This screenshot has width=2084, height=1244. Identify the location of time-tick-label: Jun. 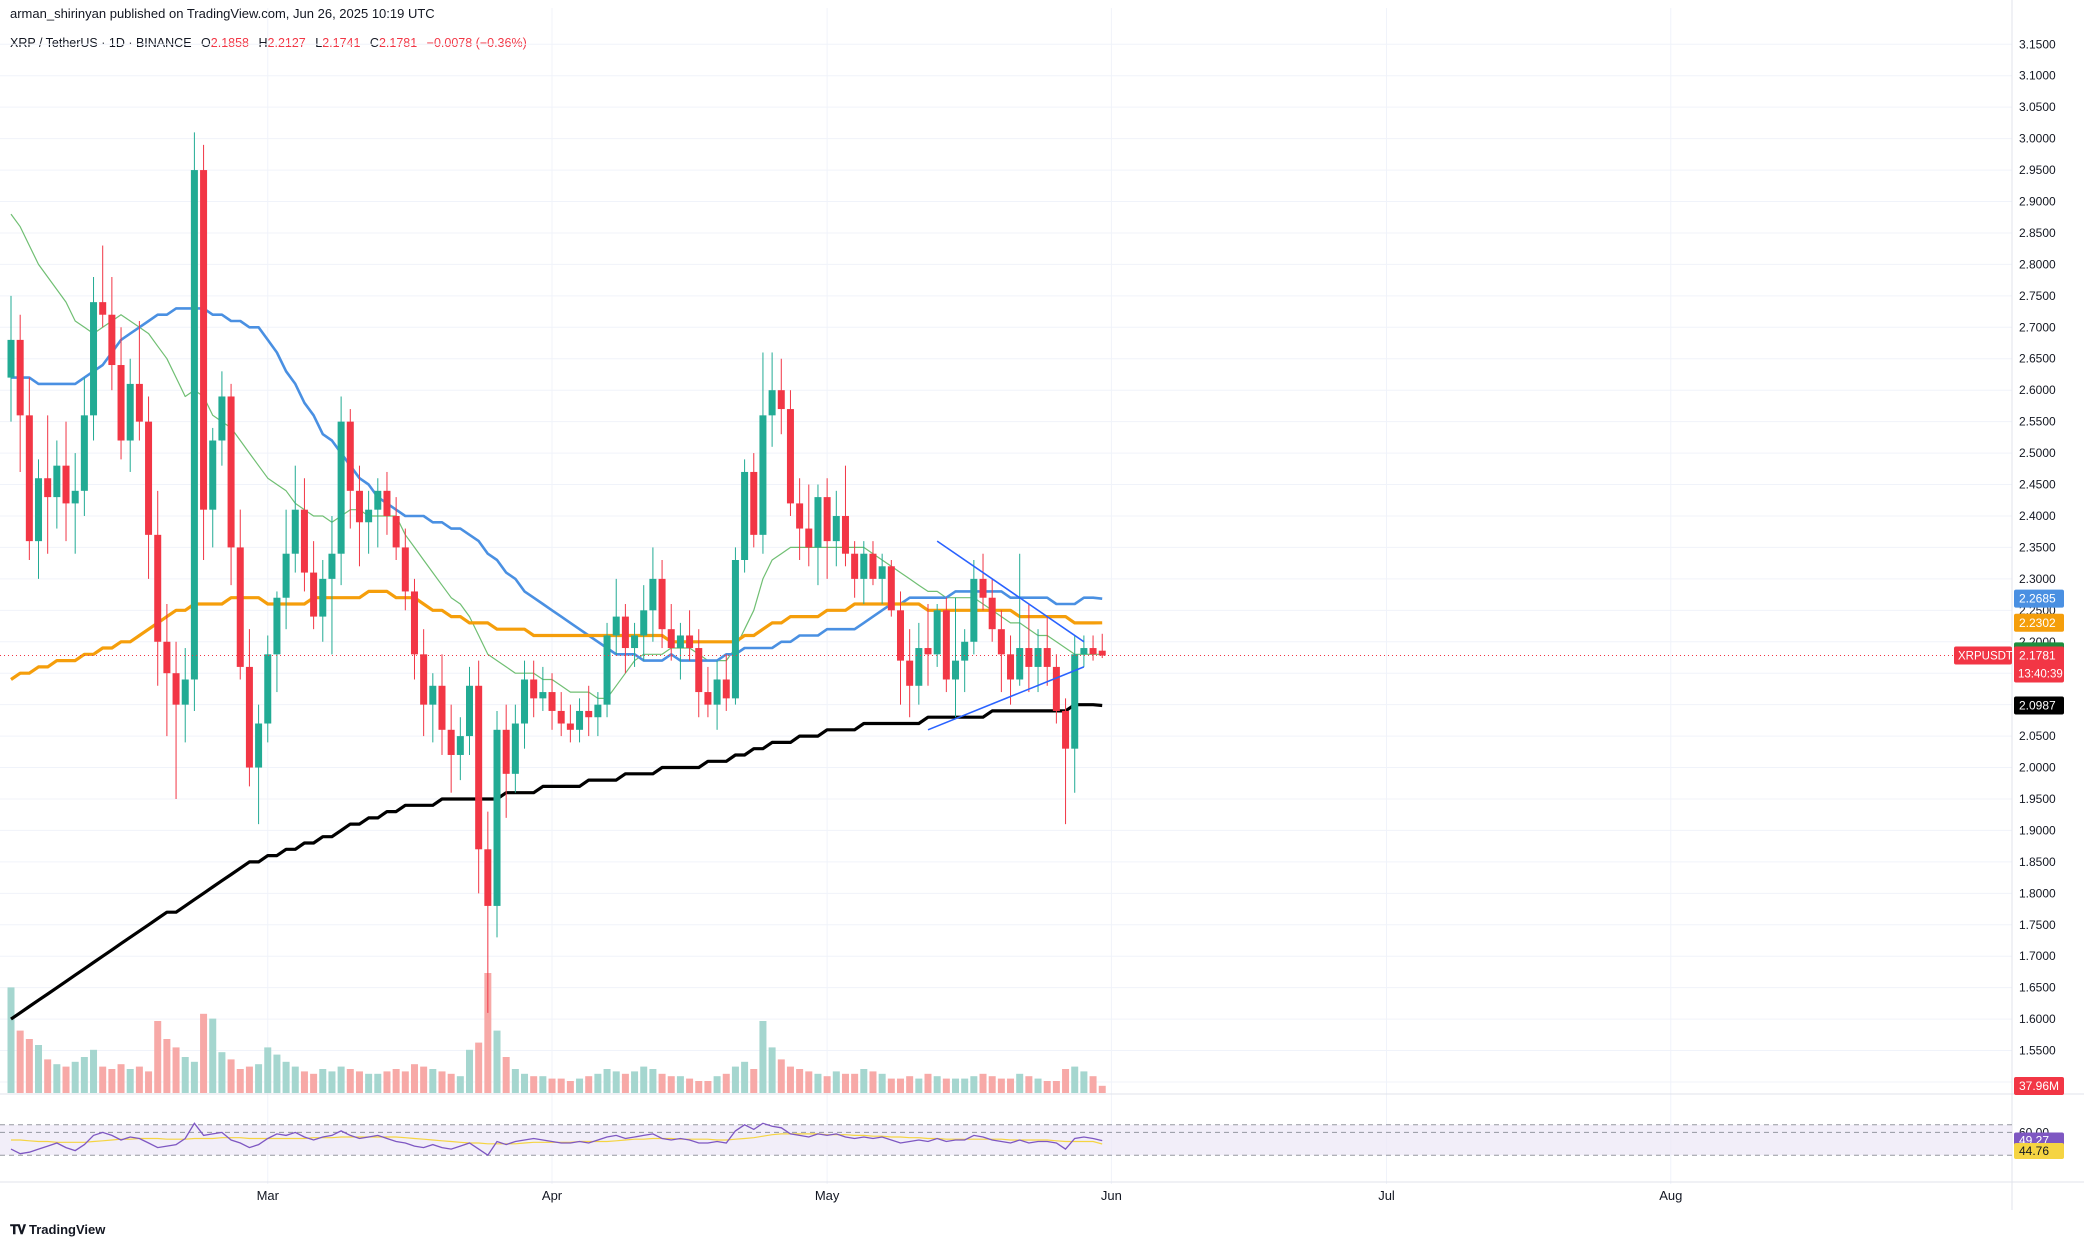
(1111, 1195).